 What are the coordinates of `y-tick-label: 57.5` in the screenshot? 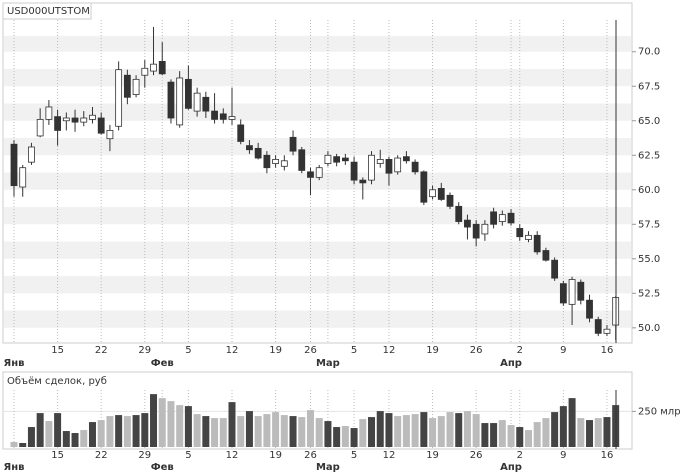 It's located at (649, 224).